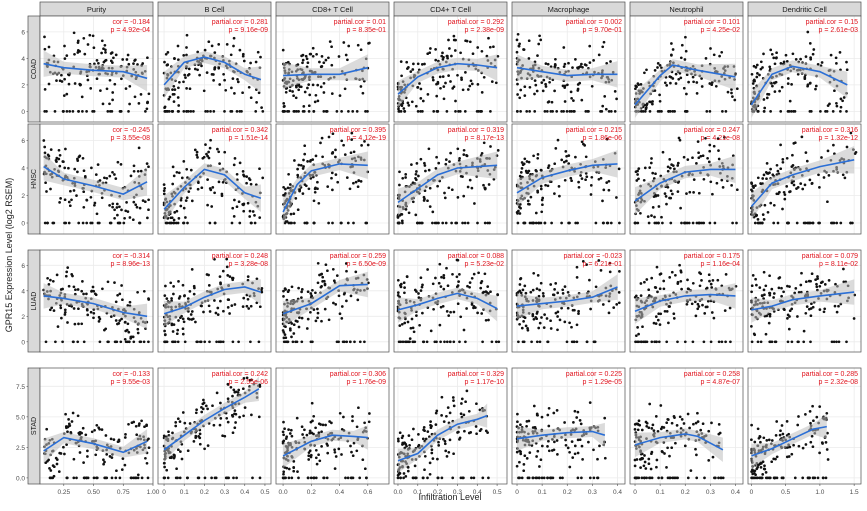  Describe the element at coordinates (131, 22) in the screenshot. I see `stat-correlation: cor = -0.184` at that location.